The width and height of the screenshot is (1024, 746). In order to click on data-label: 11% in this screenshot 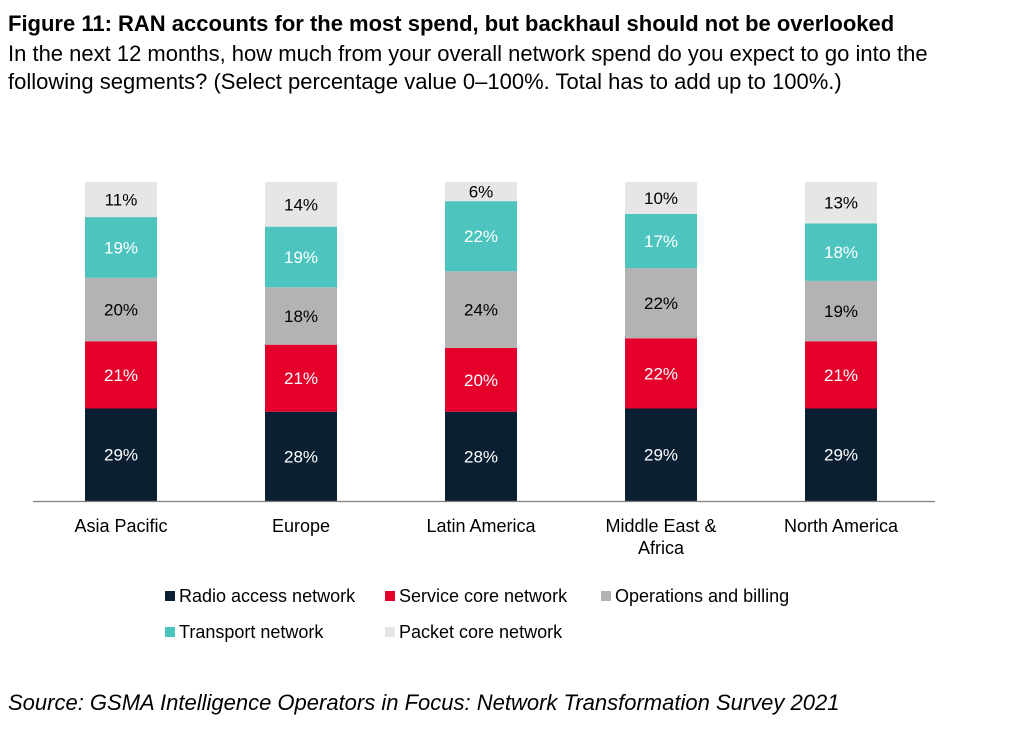, I will do `click(121, 200)`.